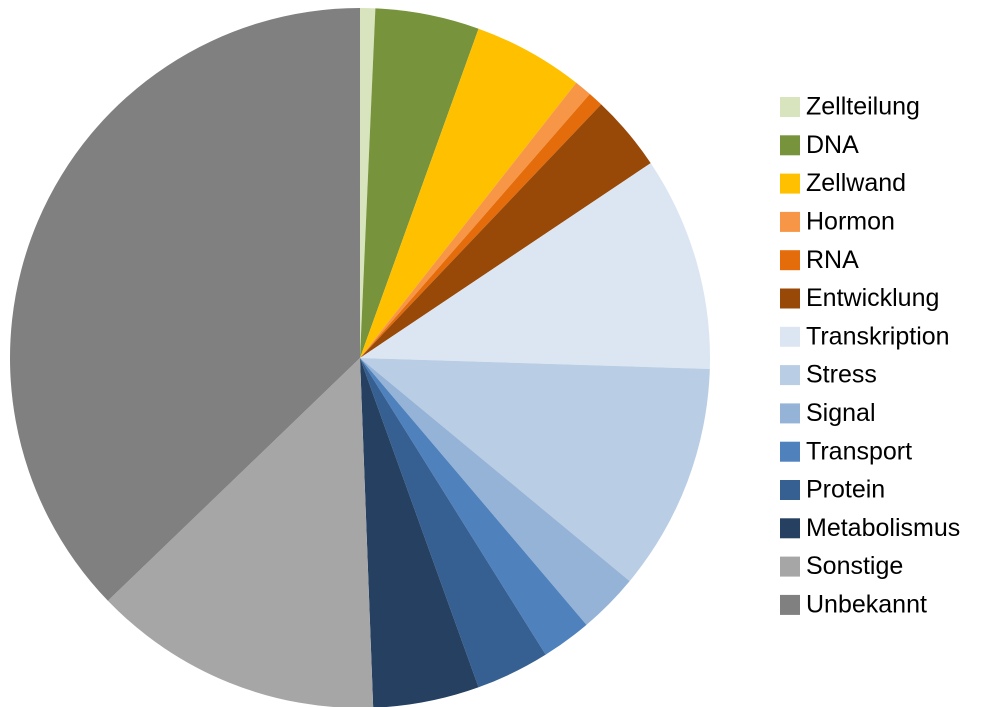 This screenshot has width=1005, height=707. I want to click on legend-label: Hormon, so click(850, 222).